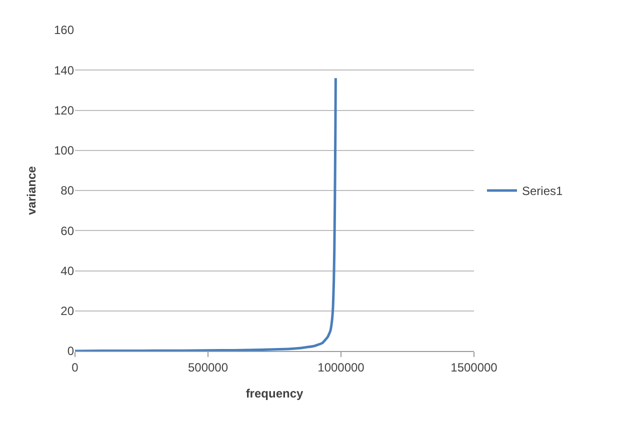  I want to click on y-tick-label: 60, so click(67, 231).